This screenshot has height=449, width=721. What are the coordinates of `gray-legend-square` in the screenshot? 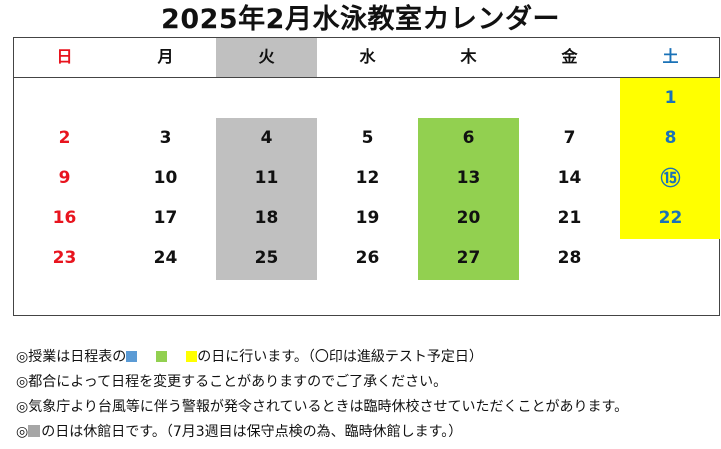 It's located at (34, 431).